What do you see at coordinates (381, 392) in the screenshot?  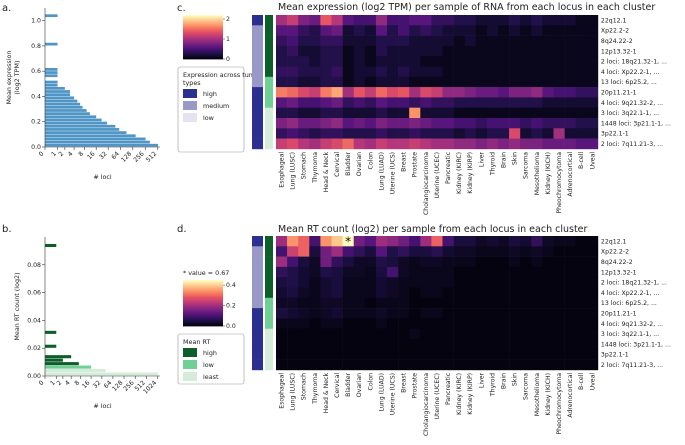 I see `column-label: Lung (LUAD)` at bounding box center [381, 392].